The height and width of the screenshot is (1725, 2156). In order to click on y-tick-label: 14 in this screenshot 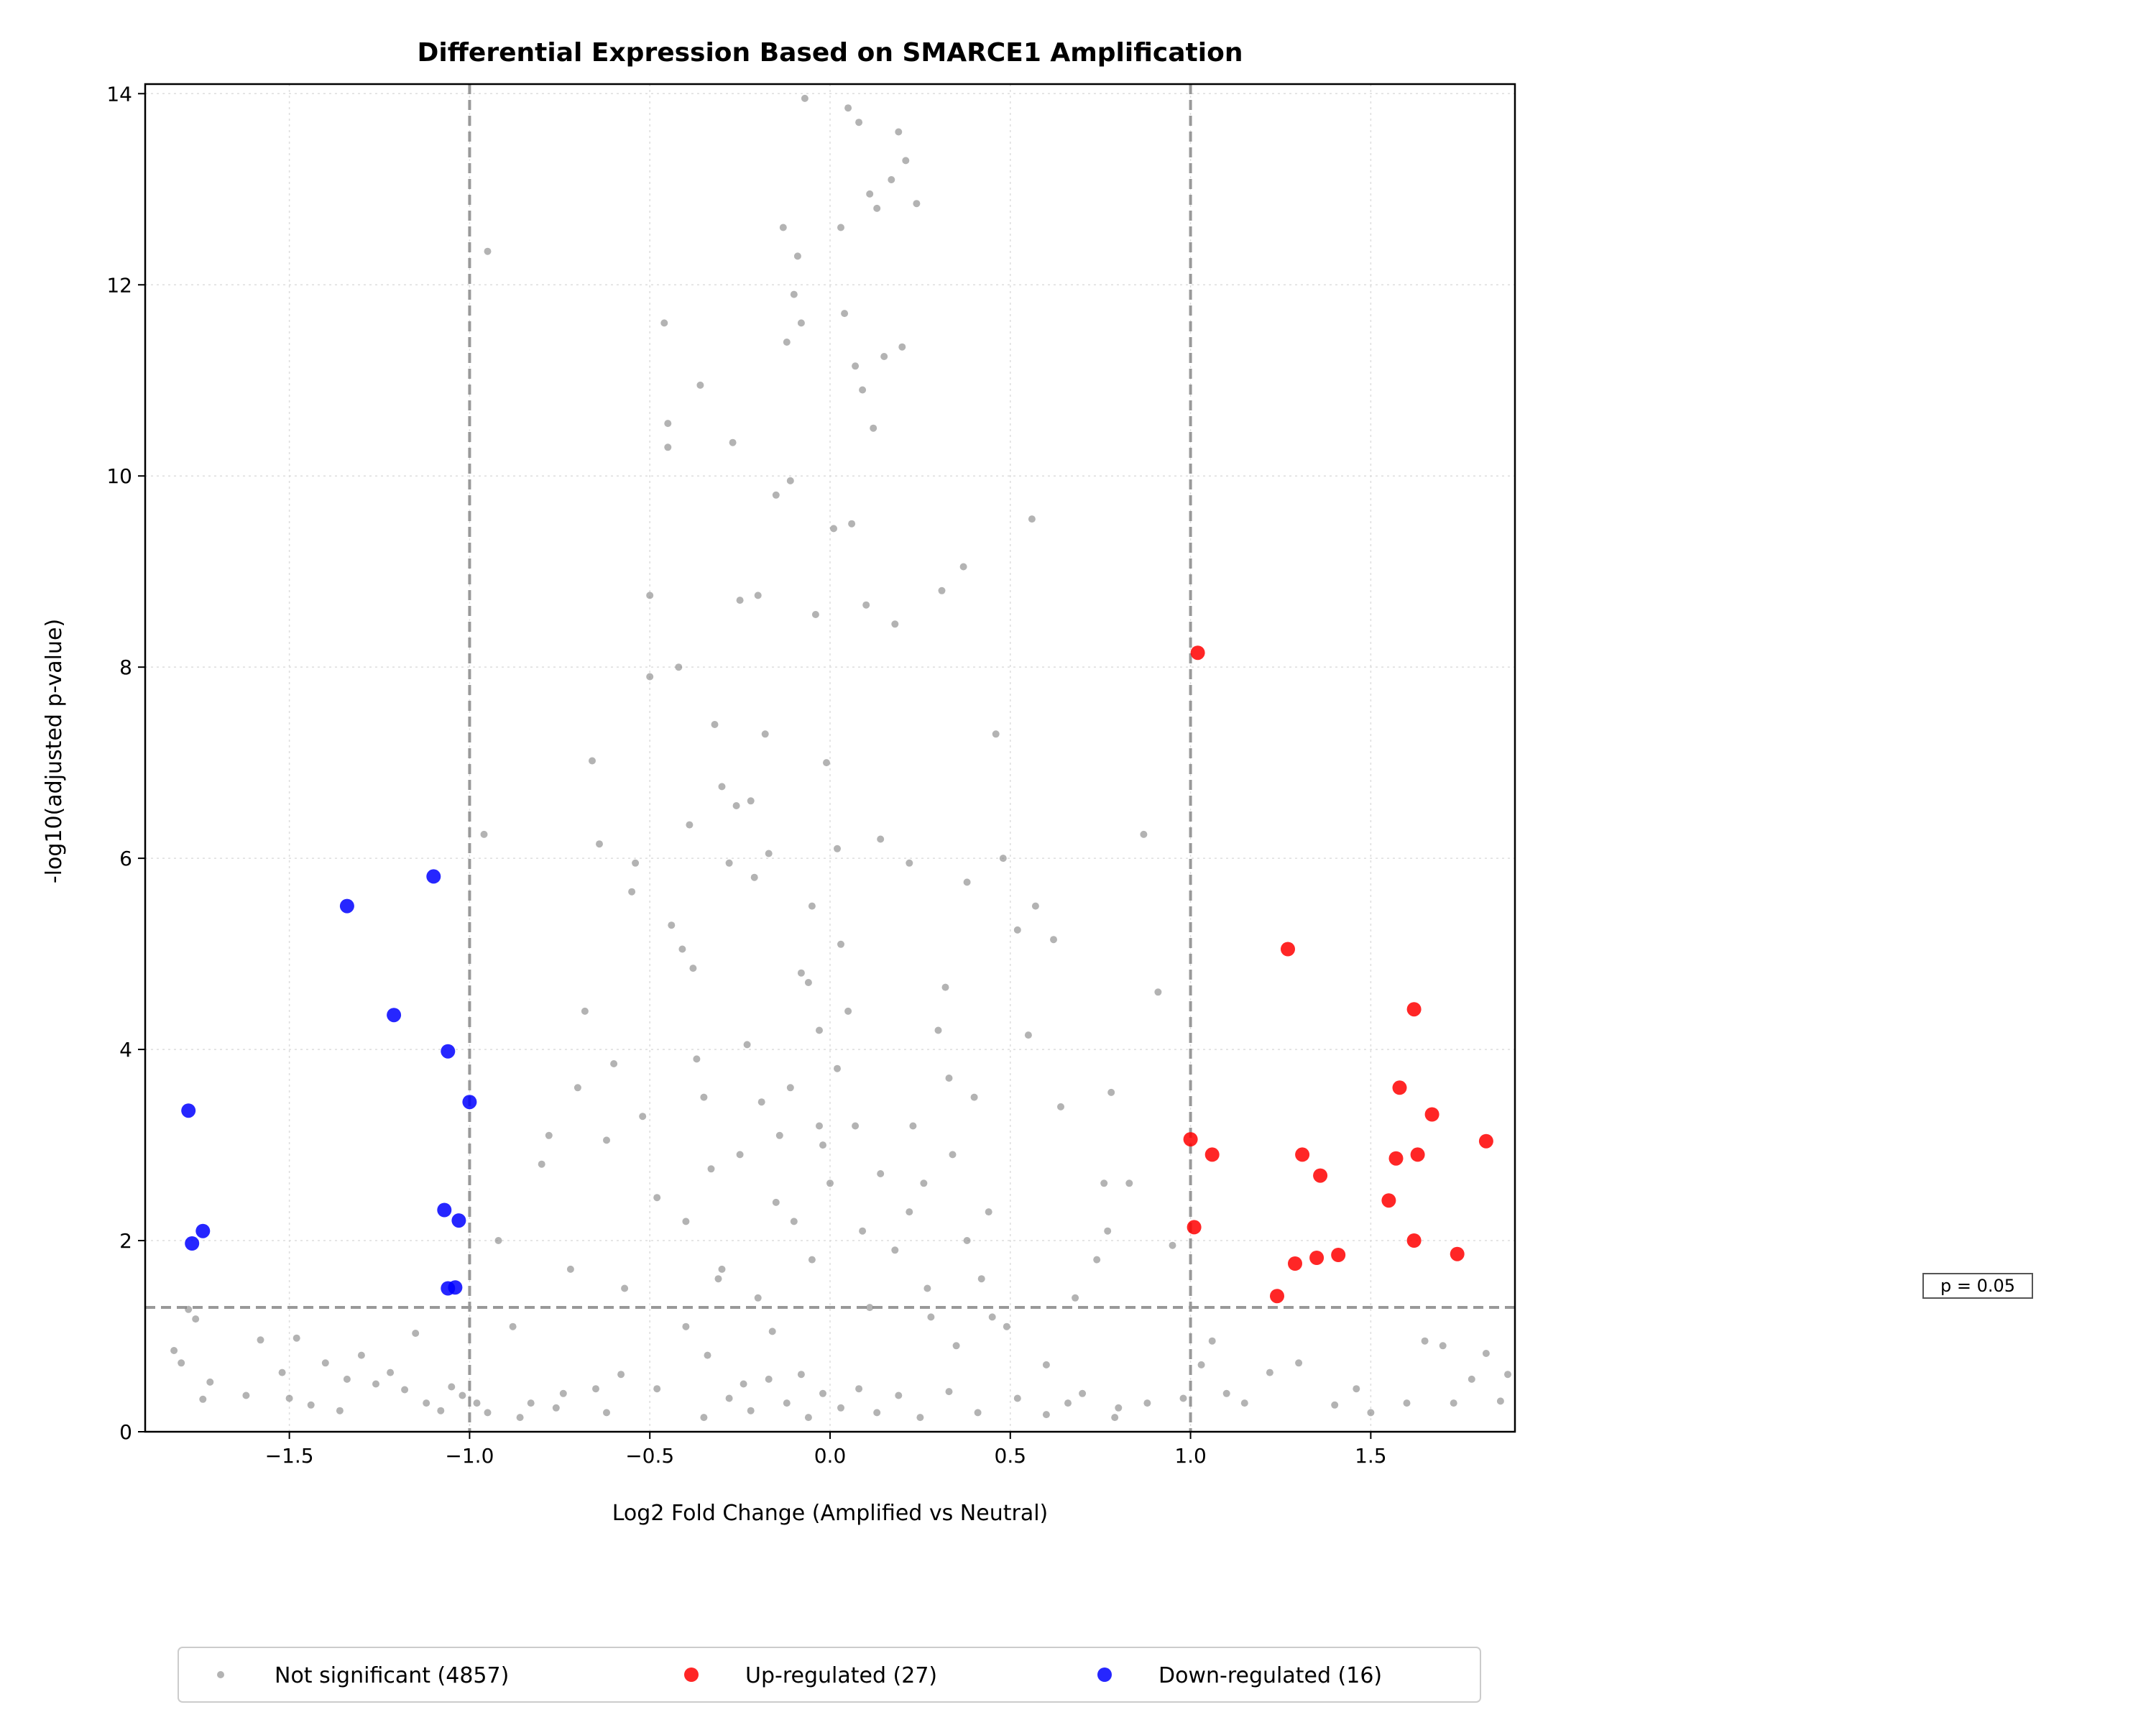, I will do `click(119, 94)`.